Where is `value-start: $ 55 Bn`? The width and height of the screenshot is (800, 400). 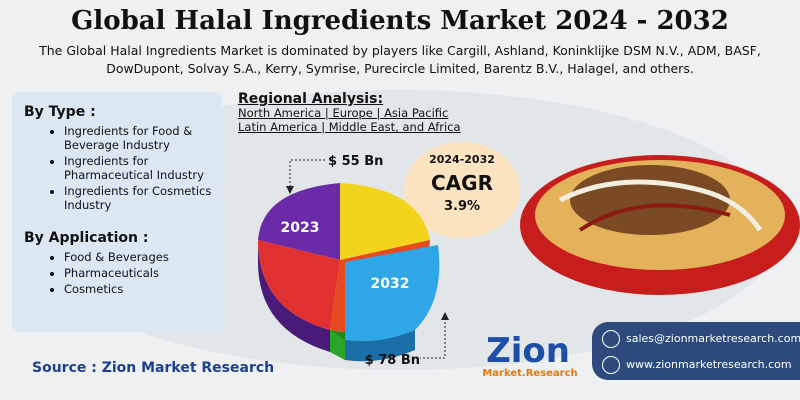
value-start: $ 55 Bn is located at coordinates (355, 161).